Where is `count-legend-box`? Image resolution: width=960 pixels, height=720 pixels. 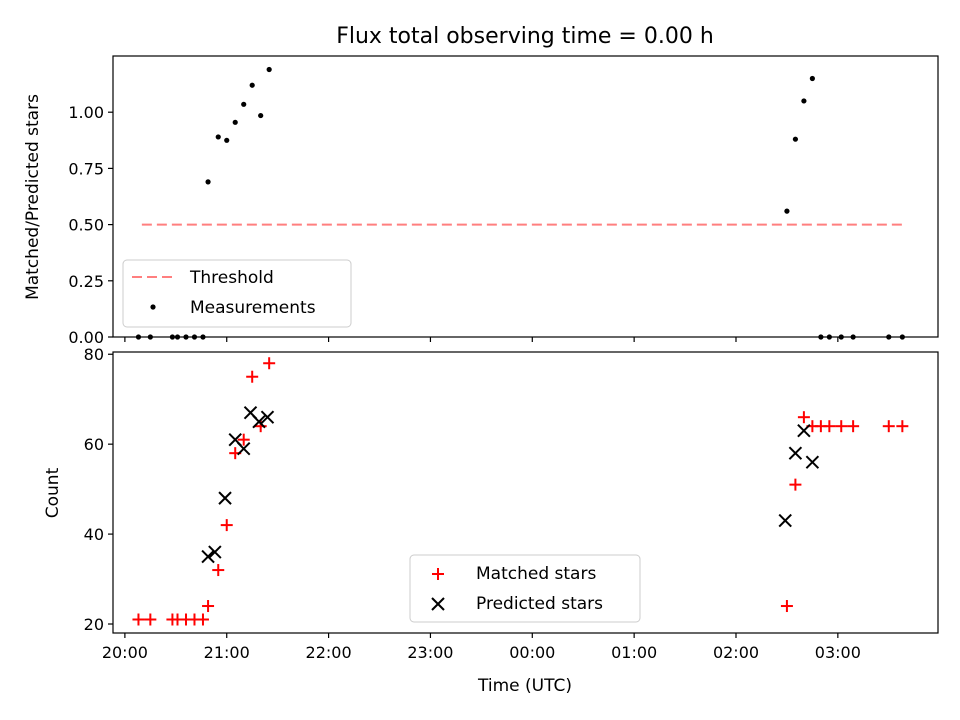 count-legend-box is located at coordinates (525, 588).